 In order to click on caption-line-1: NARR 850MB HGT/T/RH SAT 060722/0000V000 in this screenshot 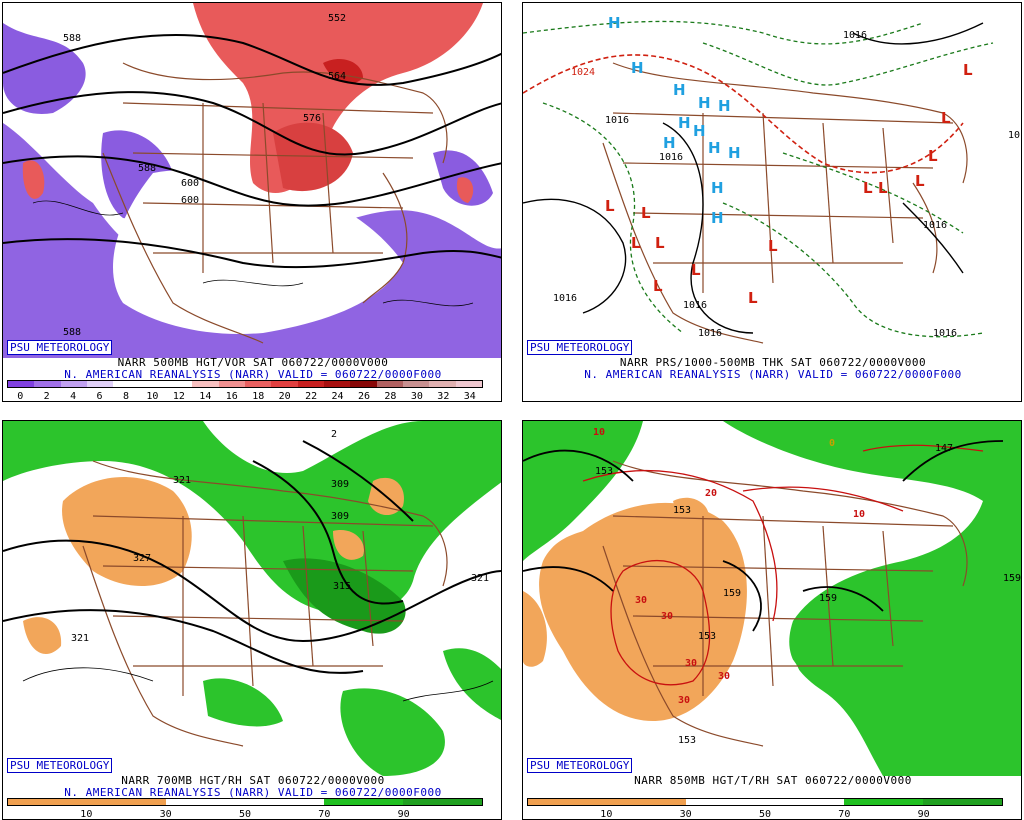, I will do `click(773, 780)`.